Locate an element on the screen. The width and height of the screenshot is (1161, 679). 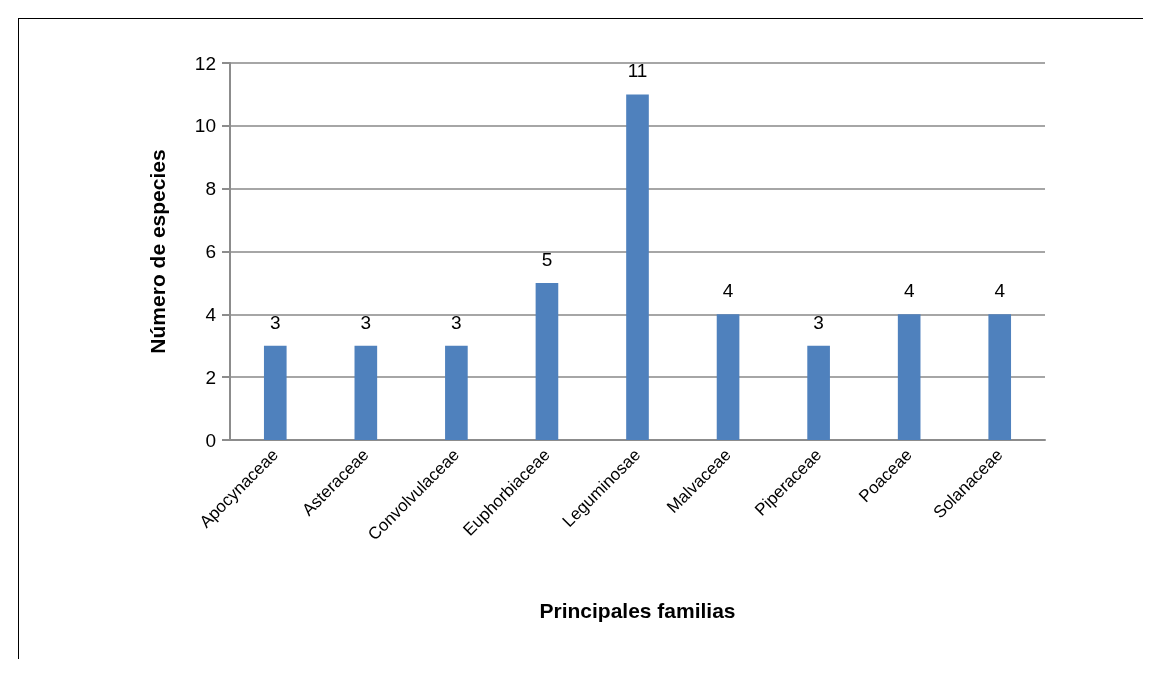
y-tick-label: 8 is located at coordinates (210, 189).